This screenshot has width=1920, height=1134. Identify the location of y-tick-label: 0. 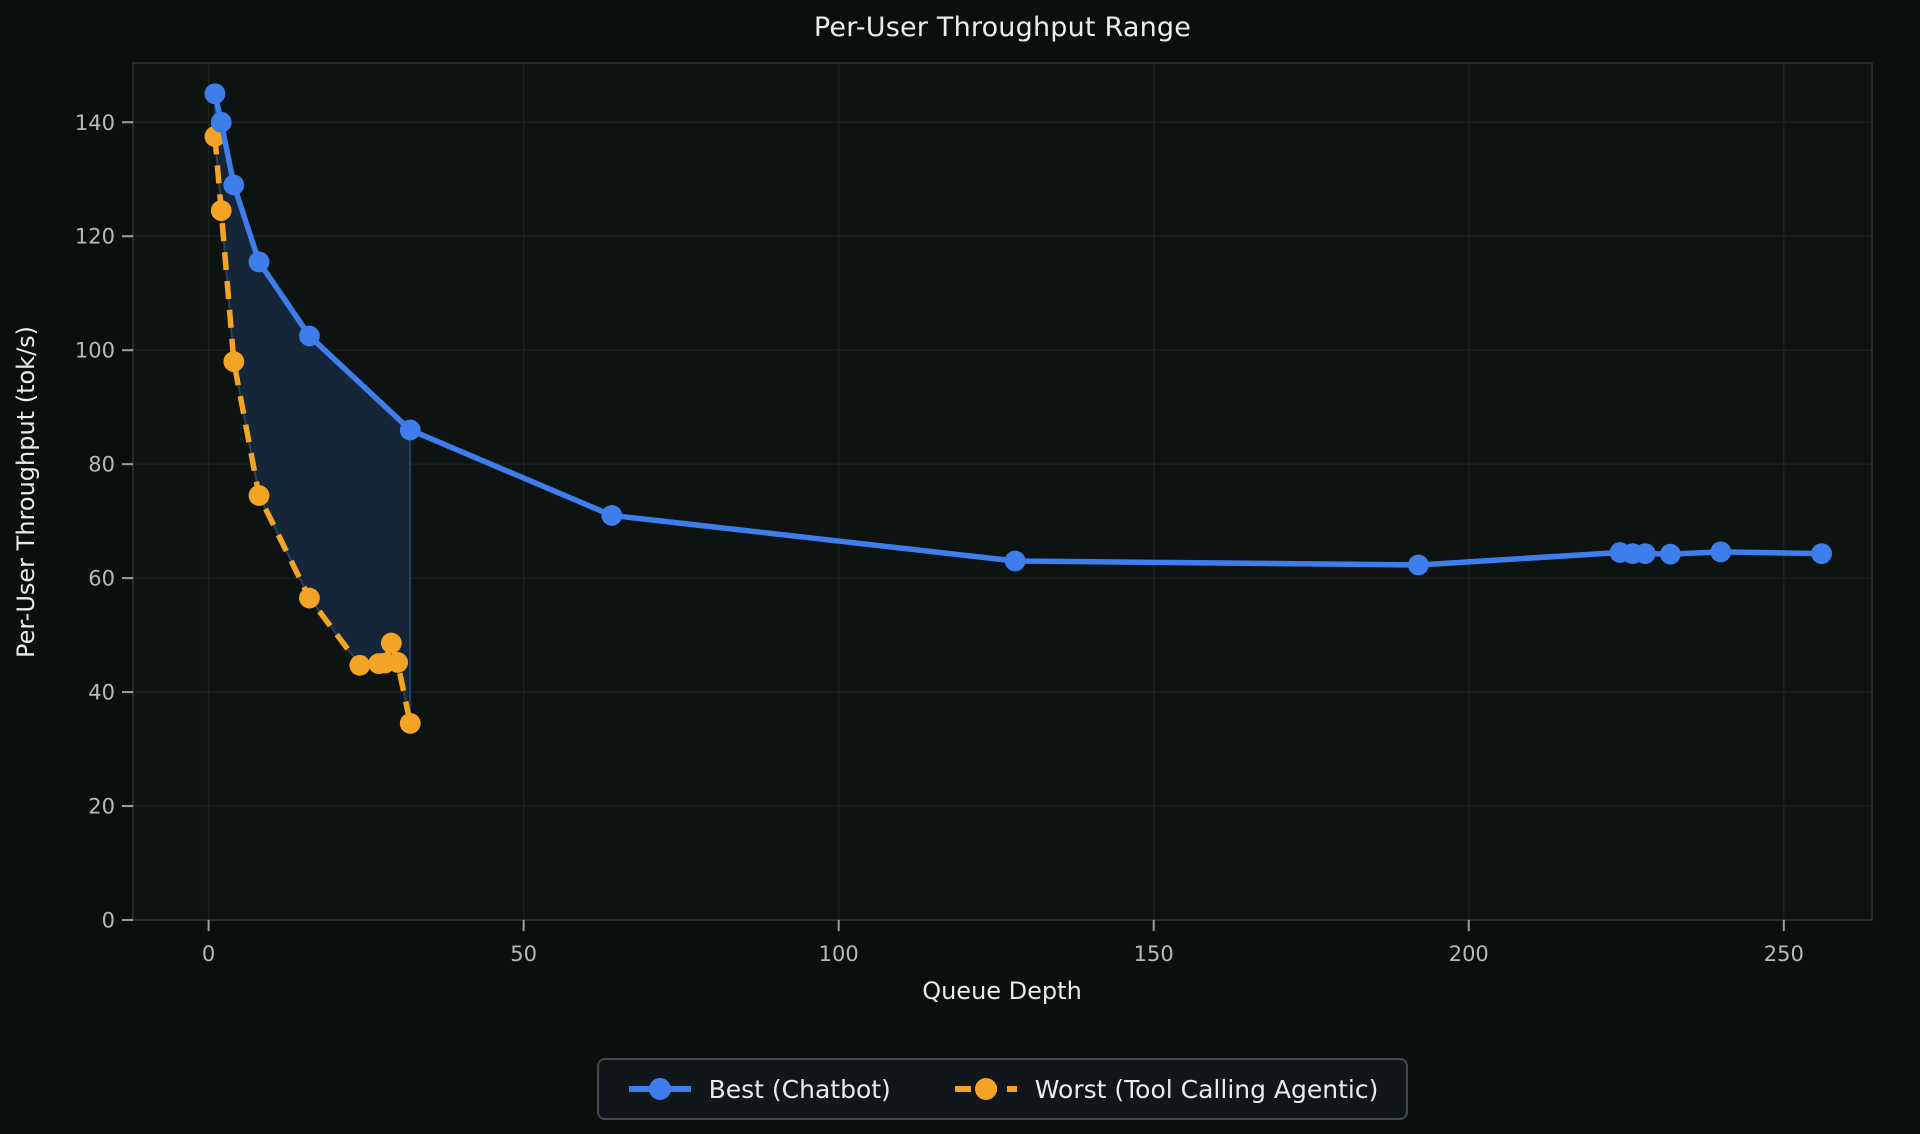
(108, 921).